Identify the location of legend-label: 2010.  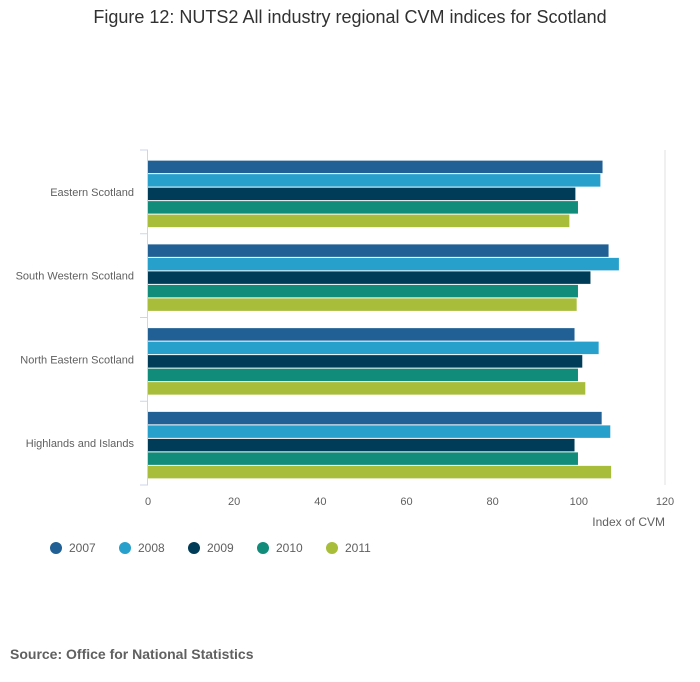
(289, 548).